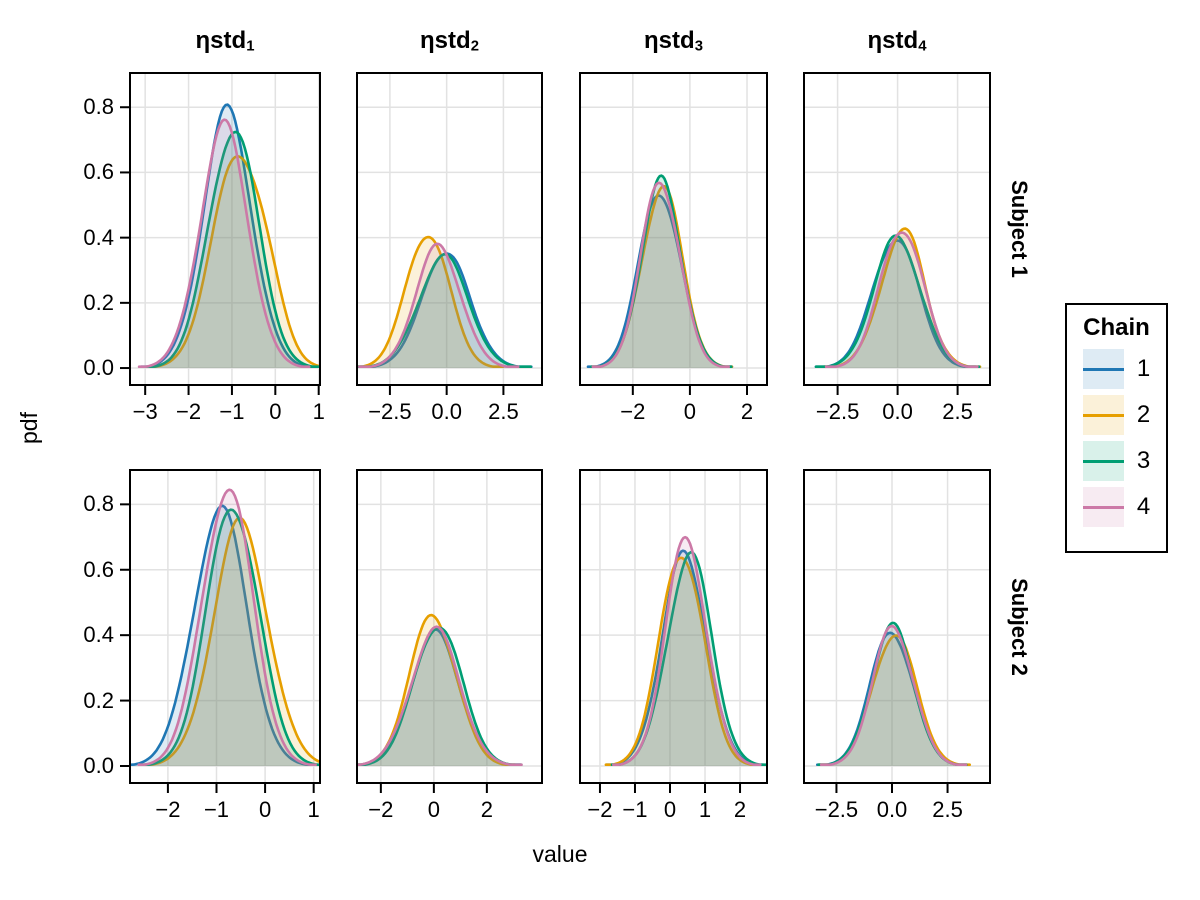  What do you see at coordinates (313, 809) in the screenshot?
I see `x-tick-label: 1` at bounding box center [313, 809].